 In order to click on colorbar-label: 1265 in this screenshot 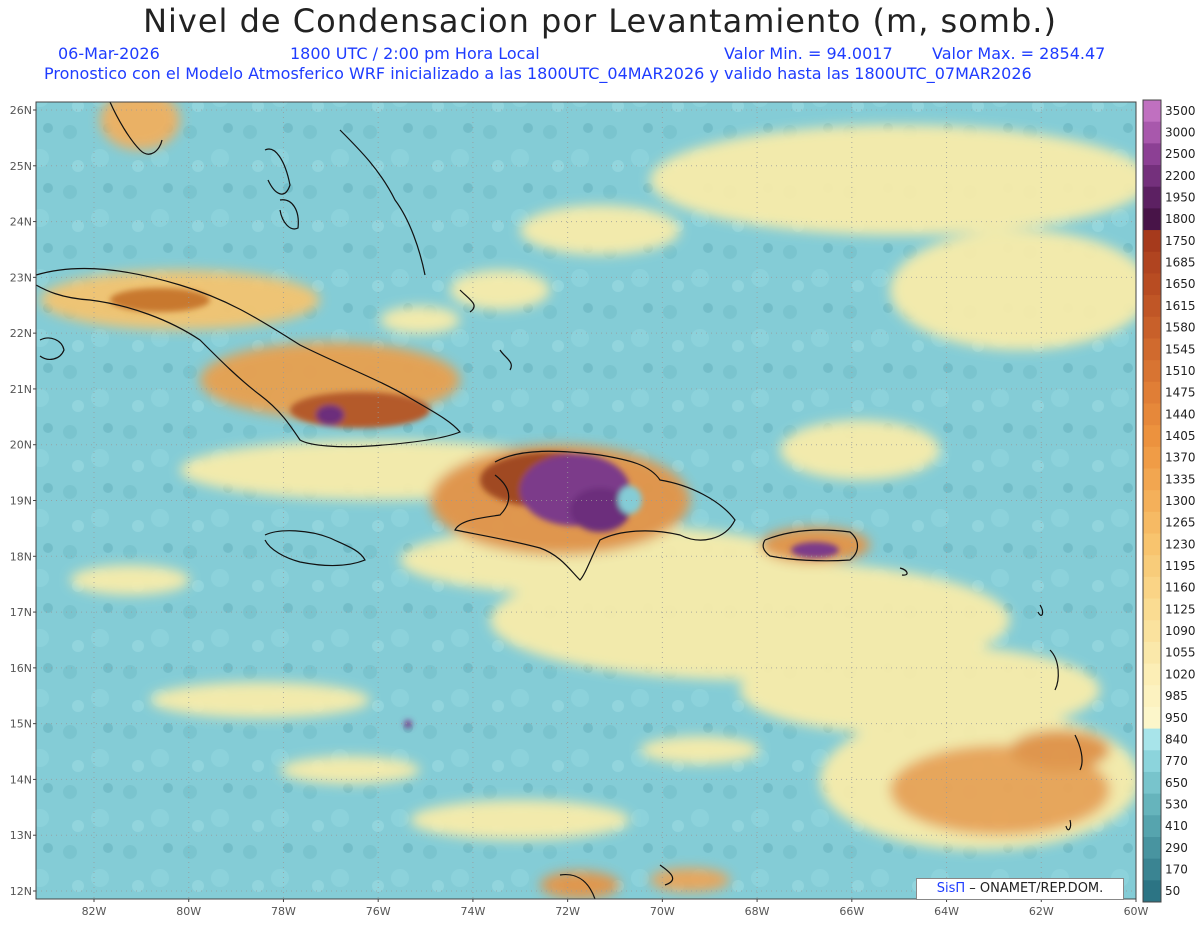, I will do `click(1180, 523)`.